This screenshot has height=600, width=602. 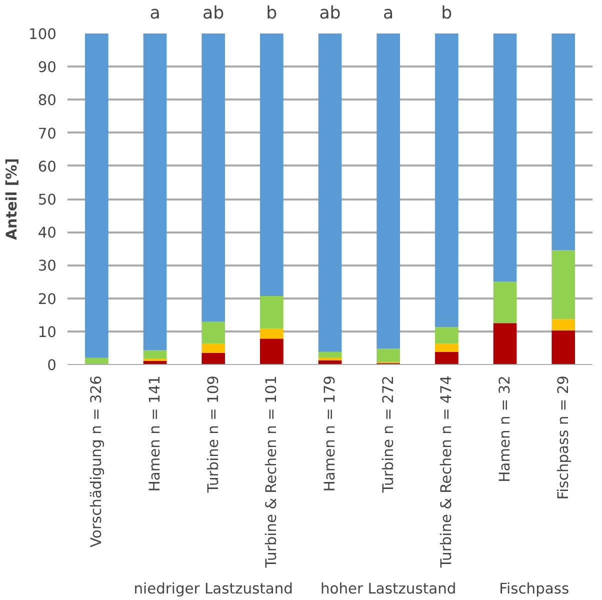 What do you see at coordinates (505, 429) in the screenshot?
I see `x-tick-label: Hamen n = 32` at bounding box center [505, 429].